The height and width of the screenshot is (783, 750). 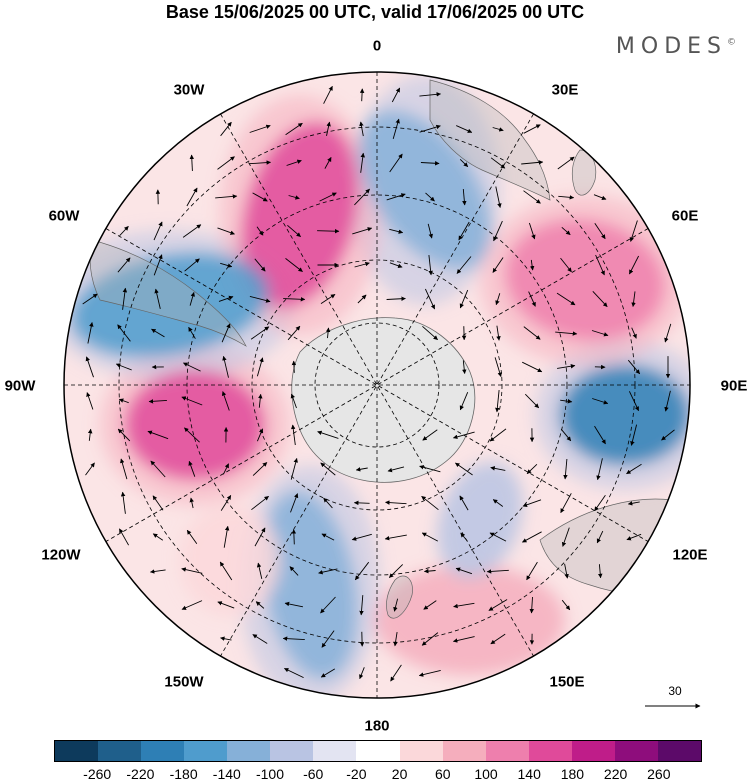 I want to click on lon-label-150e: 150E, so click(x=567, y=682).